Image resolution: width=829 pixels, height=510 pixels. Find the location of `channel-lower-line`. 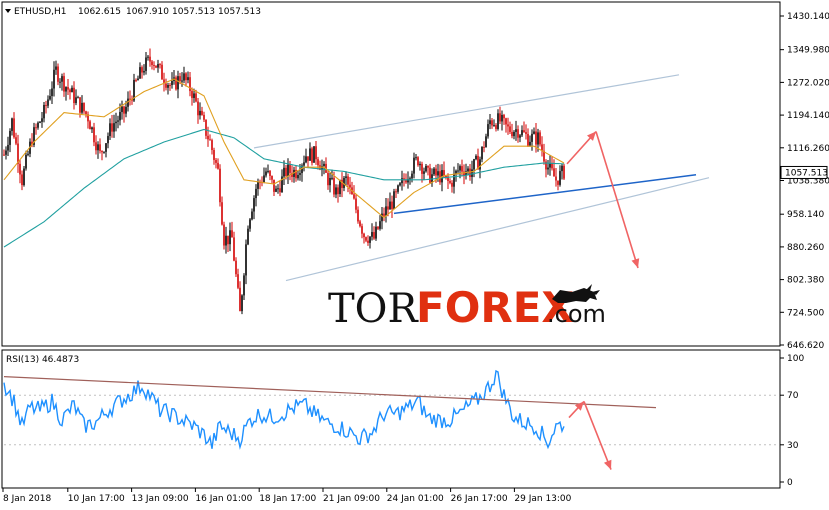

channel-lower-line is located at coordinates (497, 229).